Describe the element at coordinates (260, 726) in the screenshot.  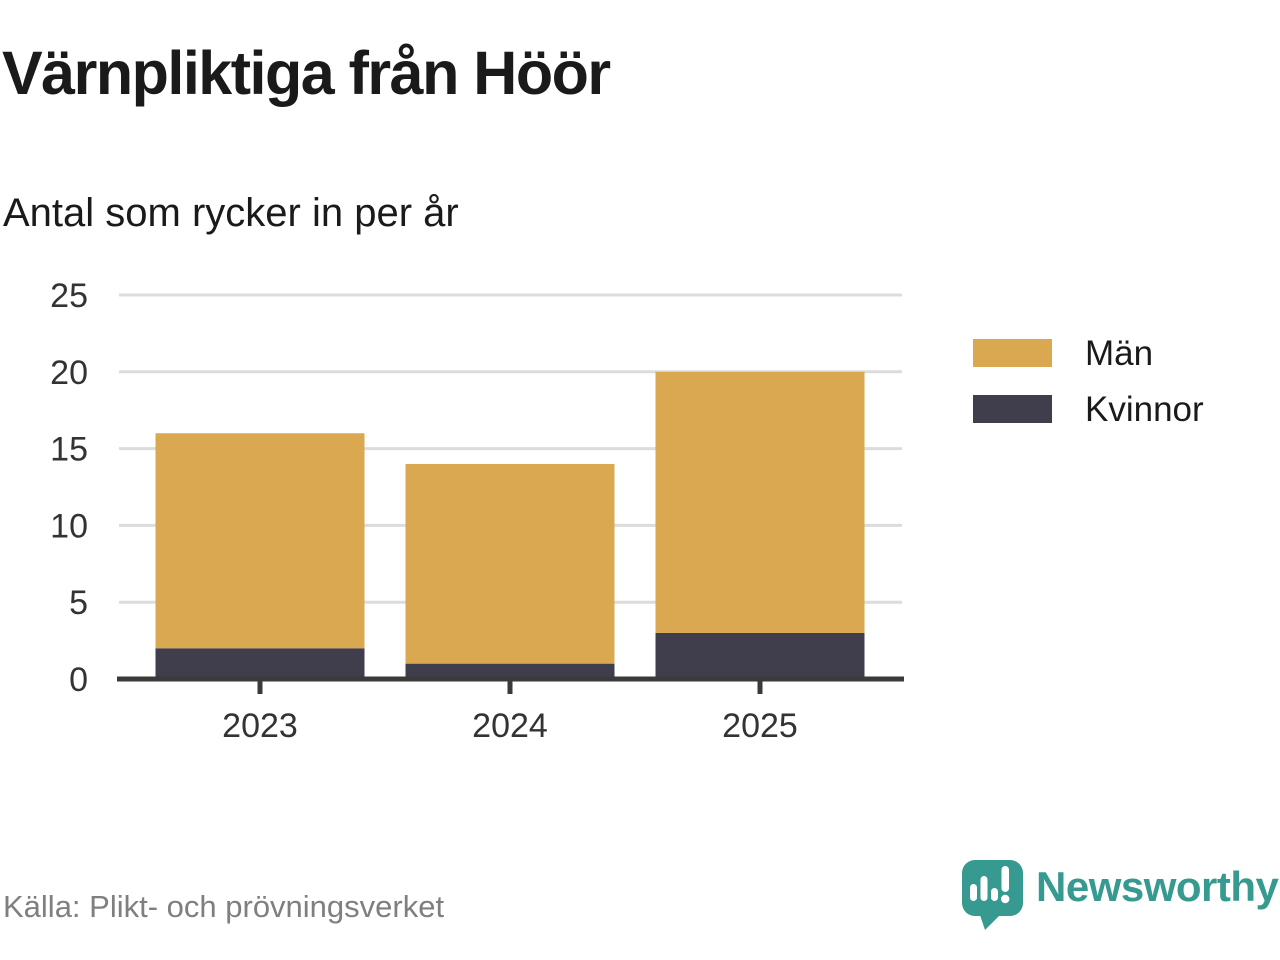
I see `x-tick-label: 2023` at that location.